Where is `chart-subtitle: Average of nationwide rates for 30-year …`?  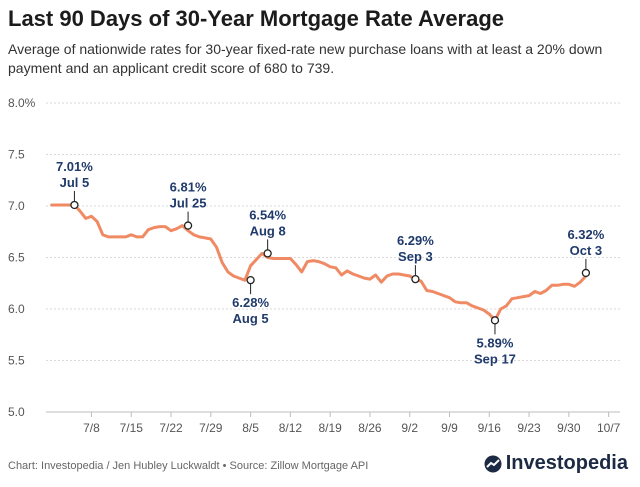 chart-subtitle: Average of nationwide rates for 30-year … is located at coordinates (305, 58).